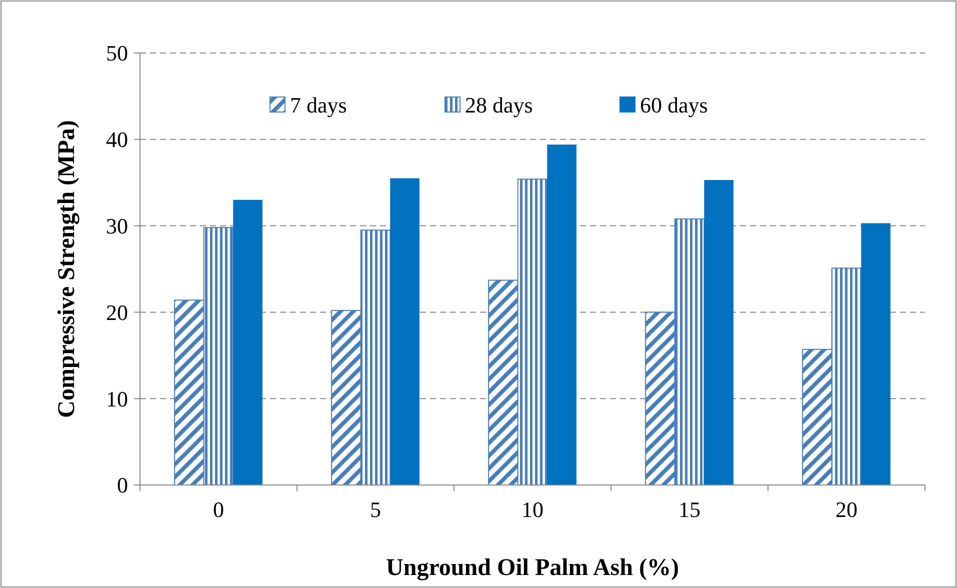  Describe the element at coordinates (533, 509) in the screenshot. I see `x-tick-label: 10` at that location.